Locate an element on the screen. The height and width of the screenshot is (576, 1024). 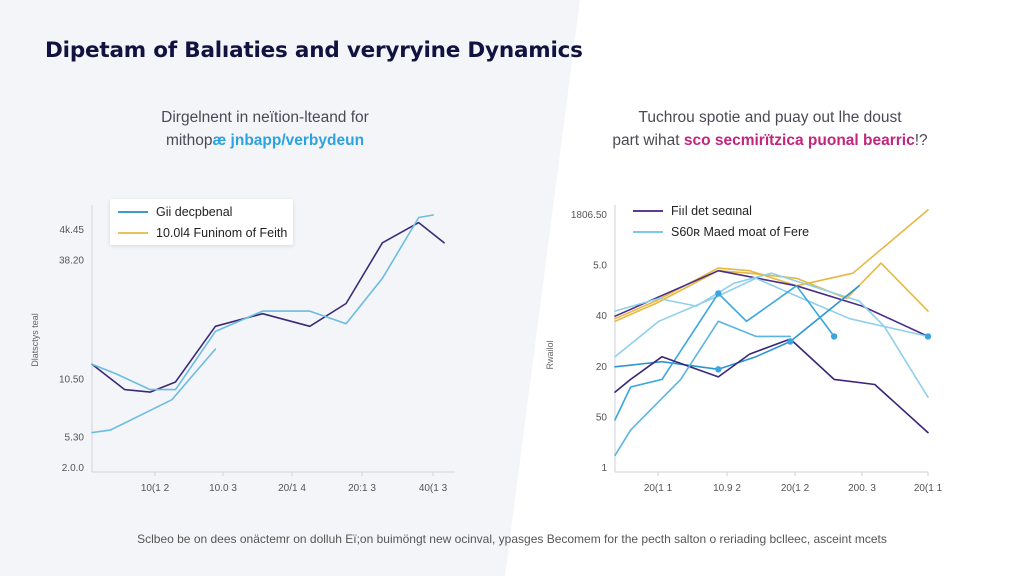
right-legend-label-2: S60ʀ Maed moat of Fere is located at coordinates (740, 231).